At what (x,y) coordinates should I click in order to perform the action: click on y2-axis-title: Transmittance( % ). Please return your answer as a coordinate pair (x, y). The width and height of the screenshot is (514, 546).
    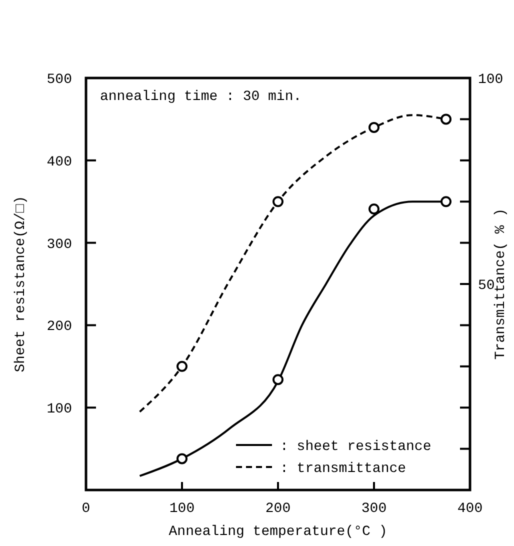
    Looking at the image, I should click on (501, 284).